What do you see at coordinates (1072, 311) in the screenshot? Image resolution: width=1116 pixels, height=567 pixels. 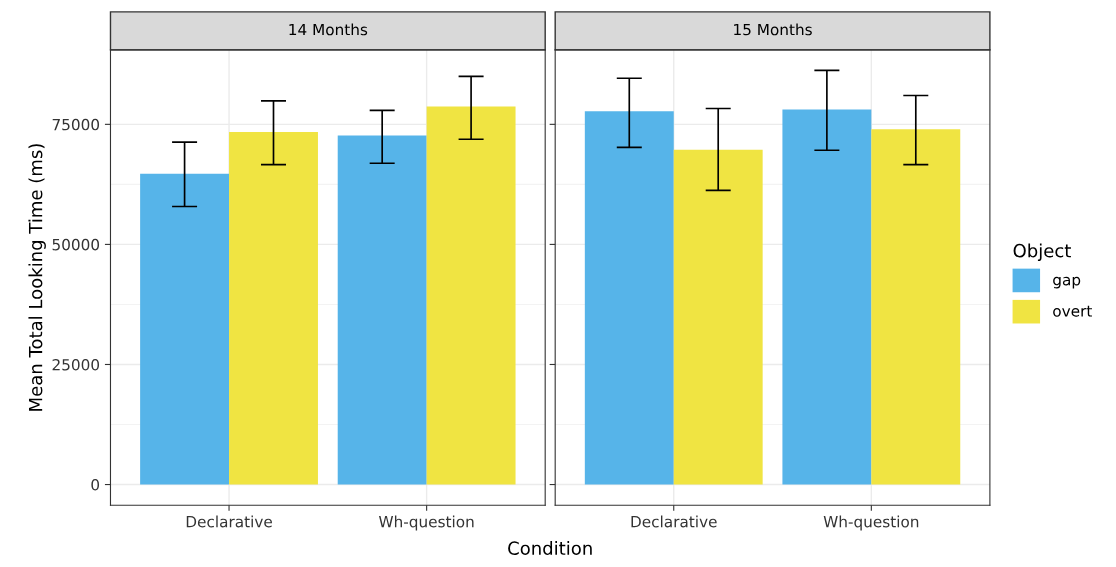 I see `legend-label: overt` at bounding box center [1072, 311].